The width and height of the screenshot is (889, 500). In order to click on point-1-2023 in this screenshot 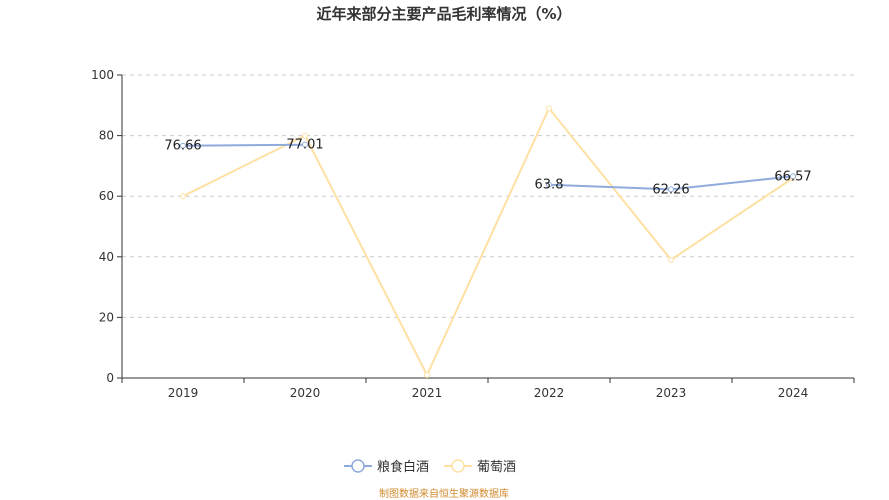, I will do `click(671, 259)`.